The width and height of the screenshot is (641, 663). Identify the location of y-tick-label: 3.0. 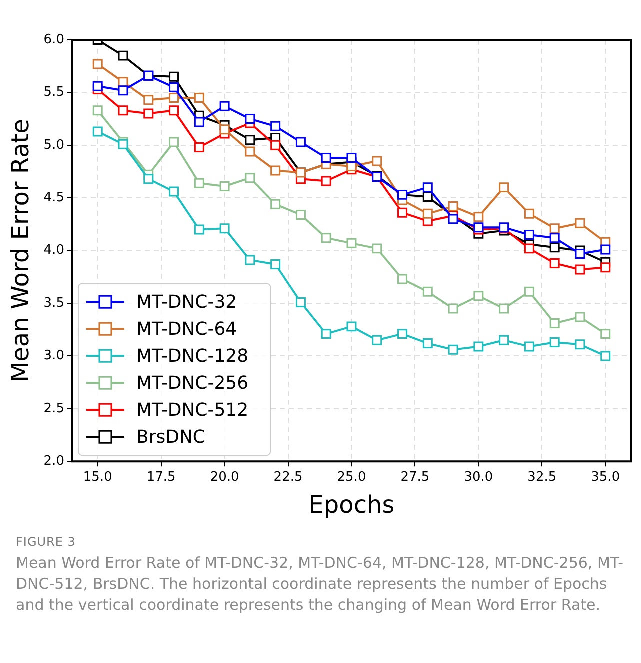
(54, 356).